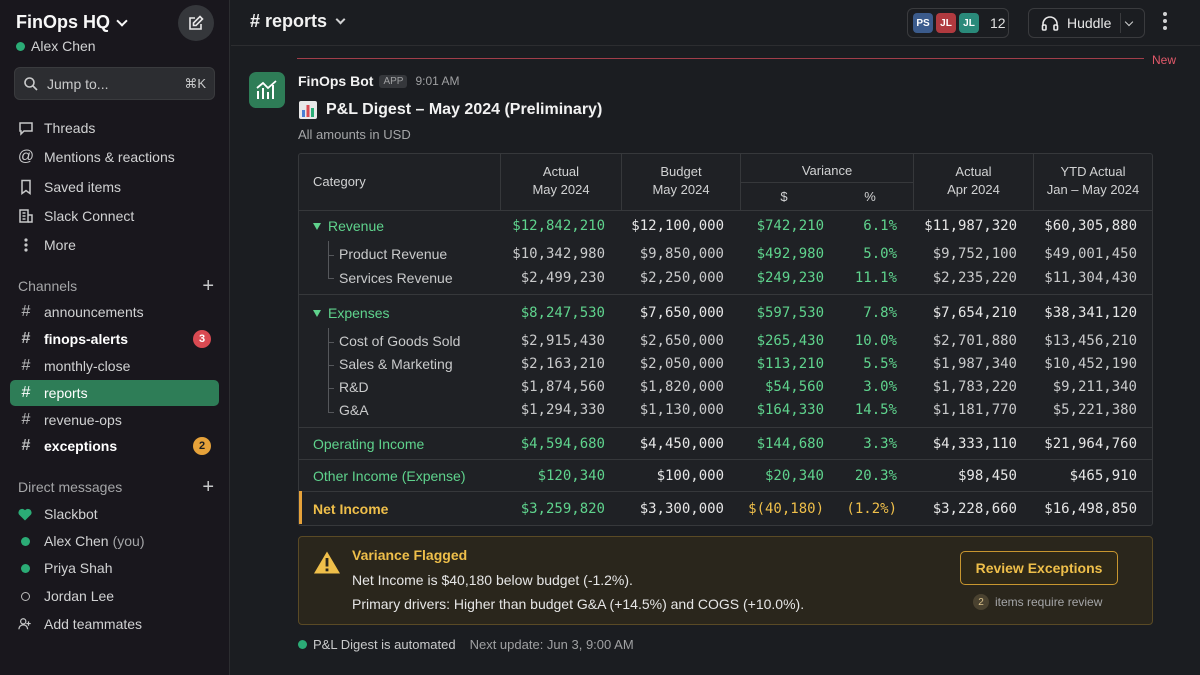 This screenshot has width=1200, height=675. What do you see at coordinates (437, 81) in the screenshot?
I see `message-time: 9:01 AM` at bounding box center [437, 81].